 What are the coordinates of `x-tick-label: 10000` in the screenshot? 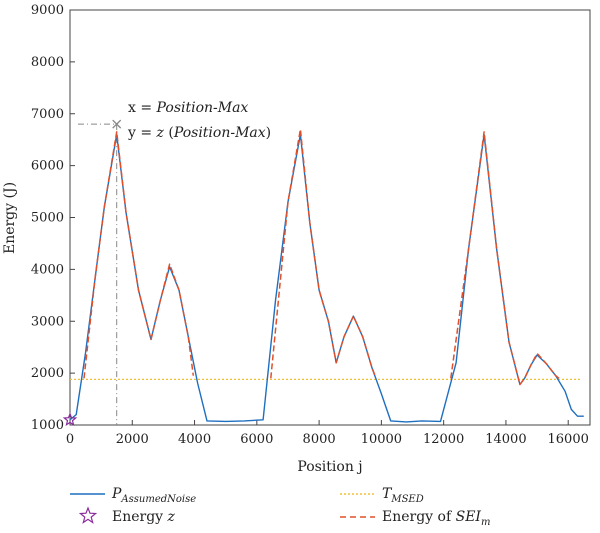 It's located at (381, 439).